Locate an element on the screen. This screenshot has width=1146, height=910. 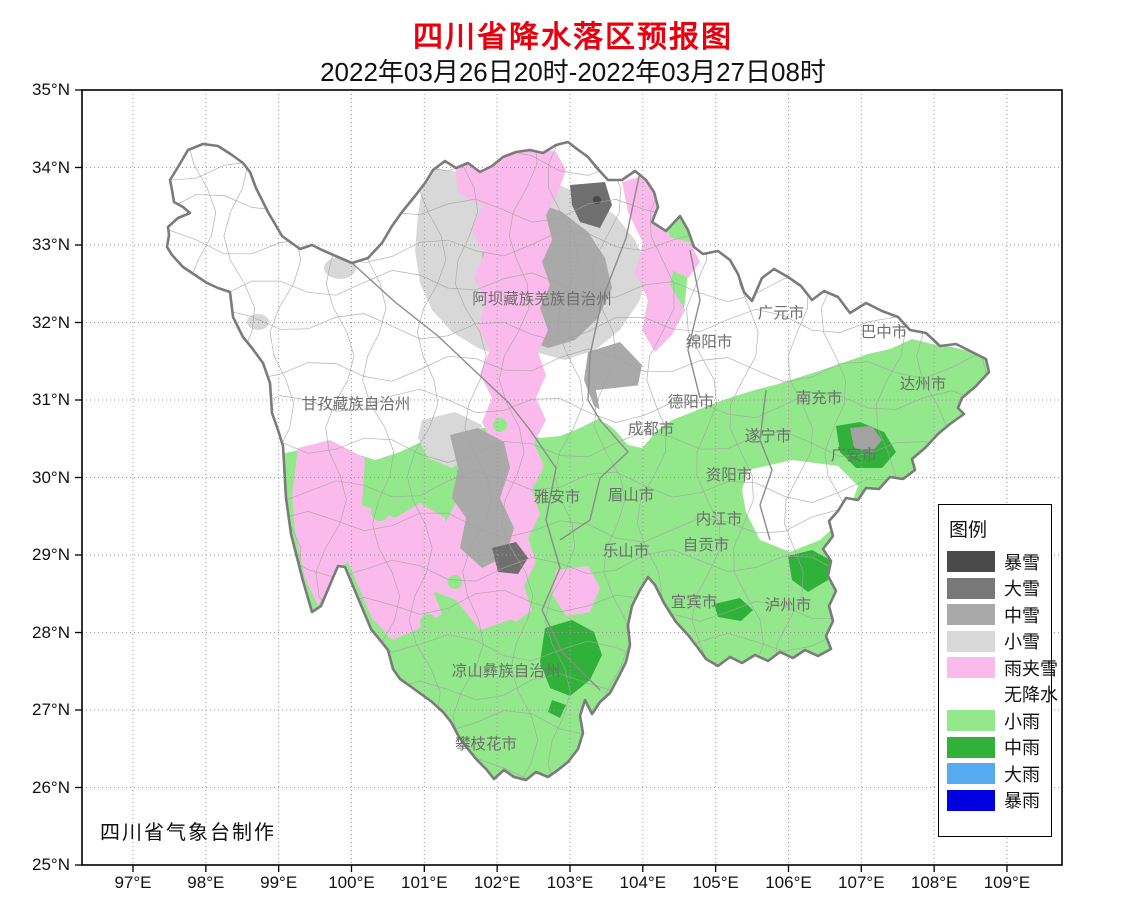
lon-axis-label: 103°E is located at coordinates (570, 882).